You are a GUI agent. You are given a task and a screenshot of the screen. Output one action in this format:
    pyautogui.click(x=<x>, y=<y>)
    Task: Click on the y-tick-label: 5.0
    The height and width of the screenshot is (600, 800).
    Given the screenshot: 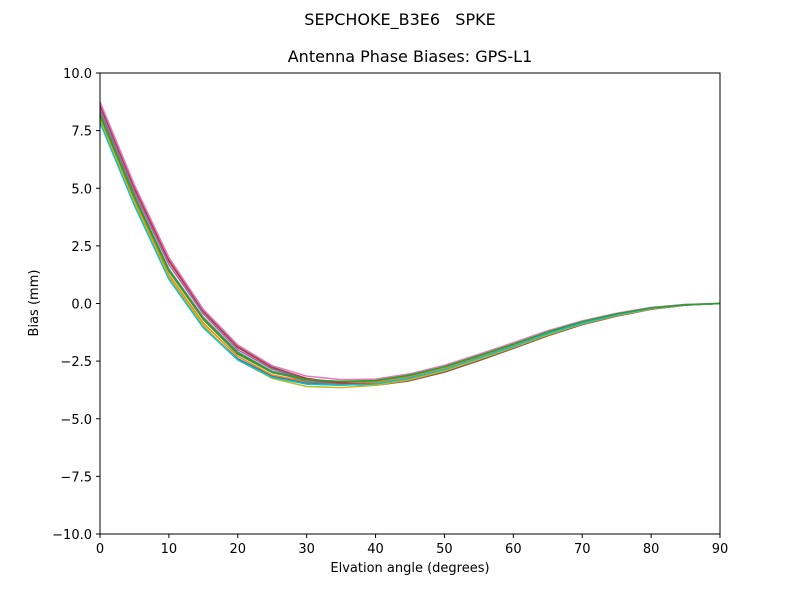 What is the action you would take?
    pyautogui.click(x=81, y=189)
    